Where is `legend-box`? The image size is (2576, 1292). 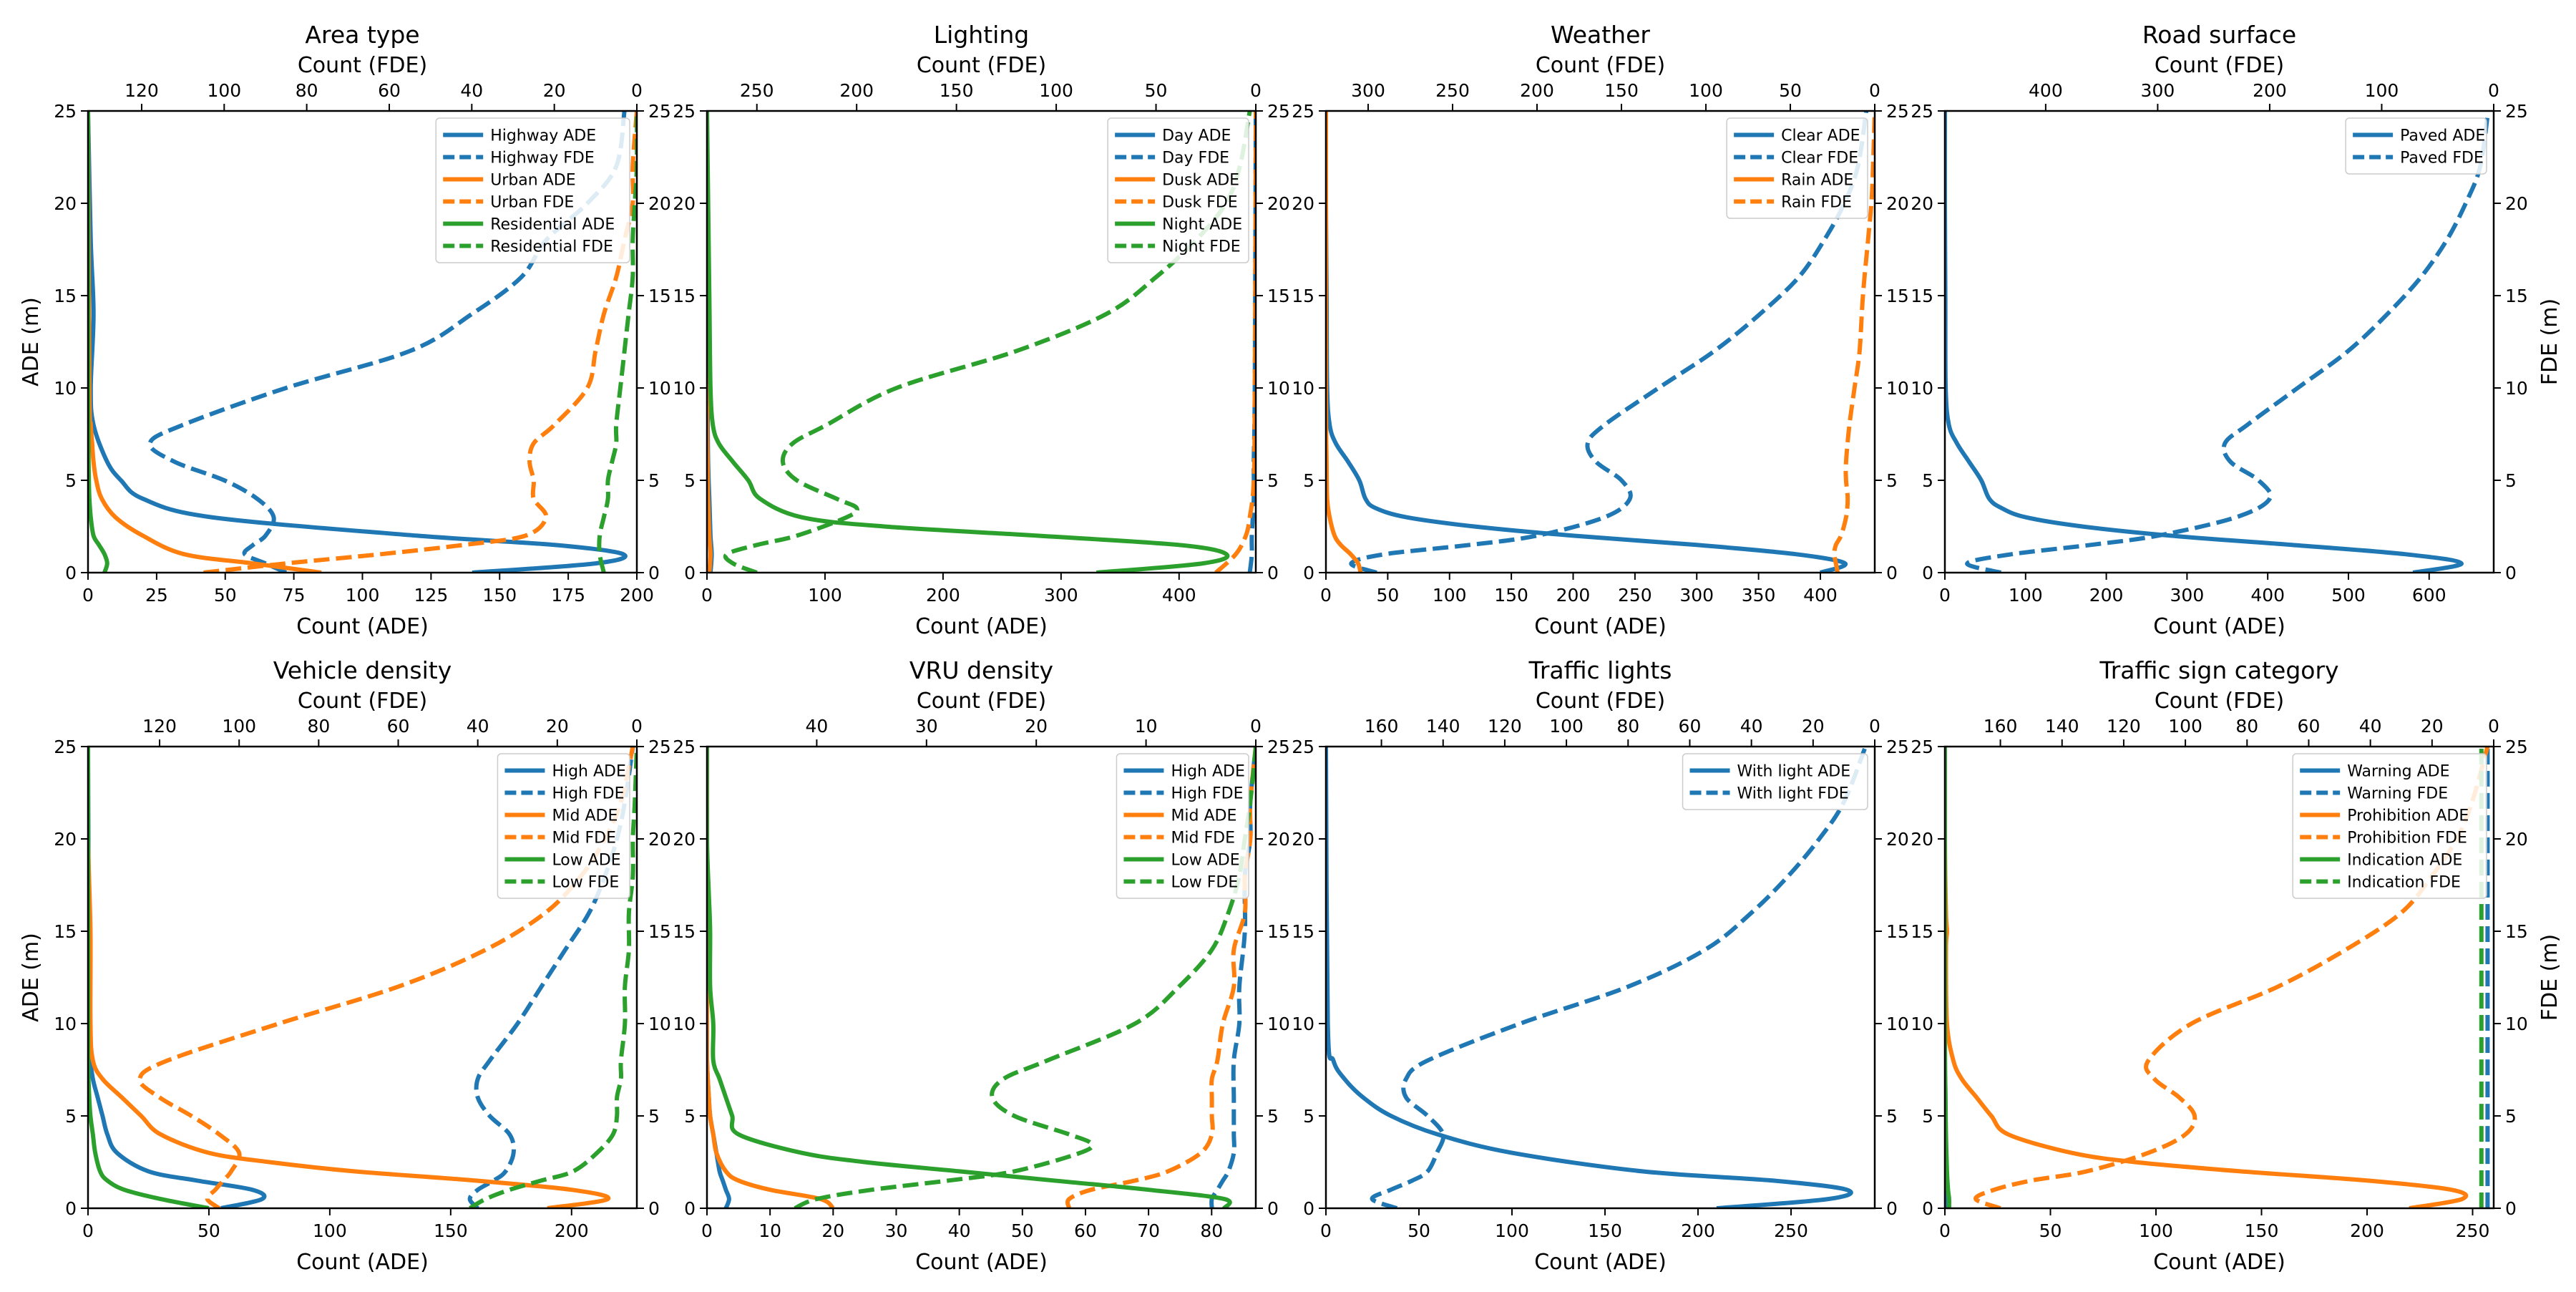
legend-box is located at coordinates (2416, 146).